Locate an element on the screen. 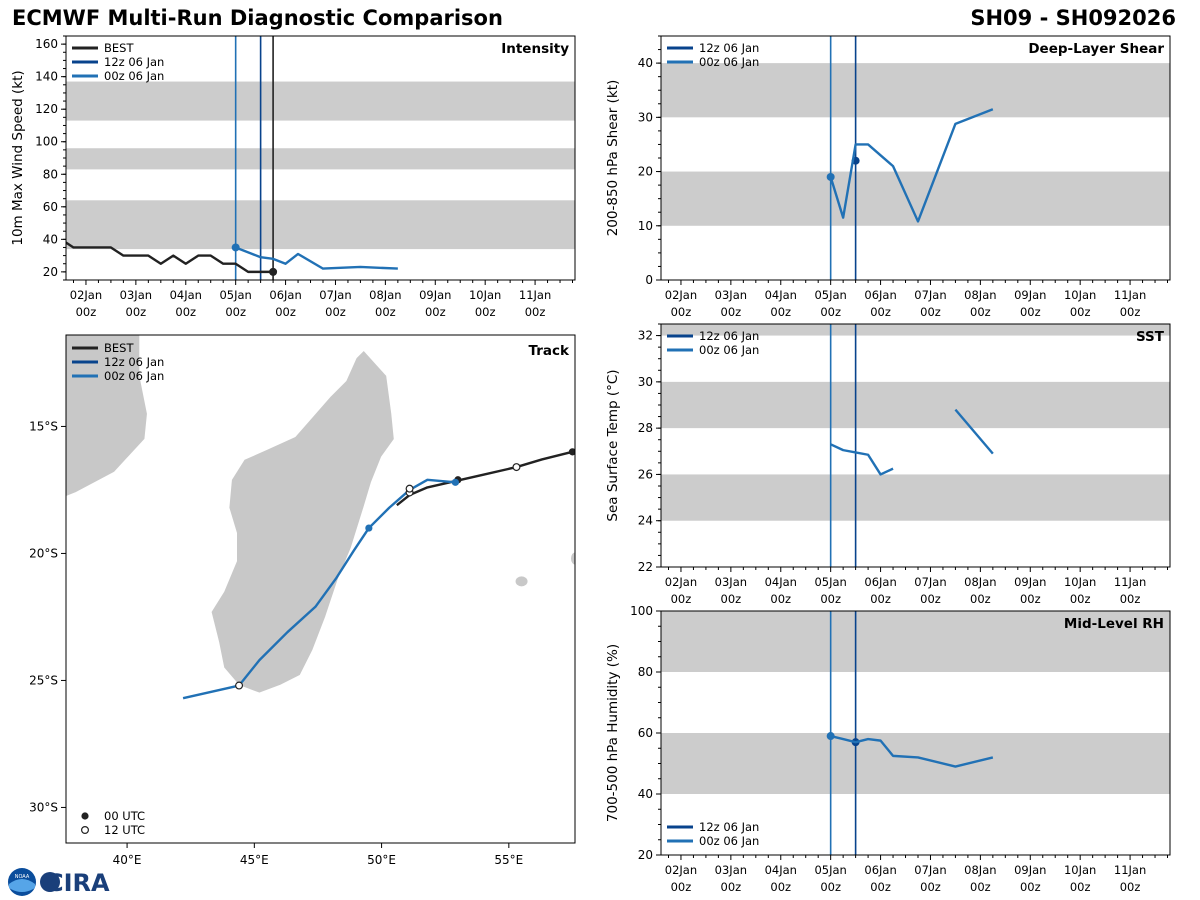 The width and height of the screenshot is (1200, 900). shear-data-point is located at coordinates (830, 176).